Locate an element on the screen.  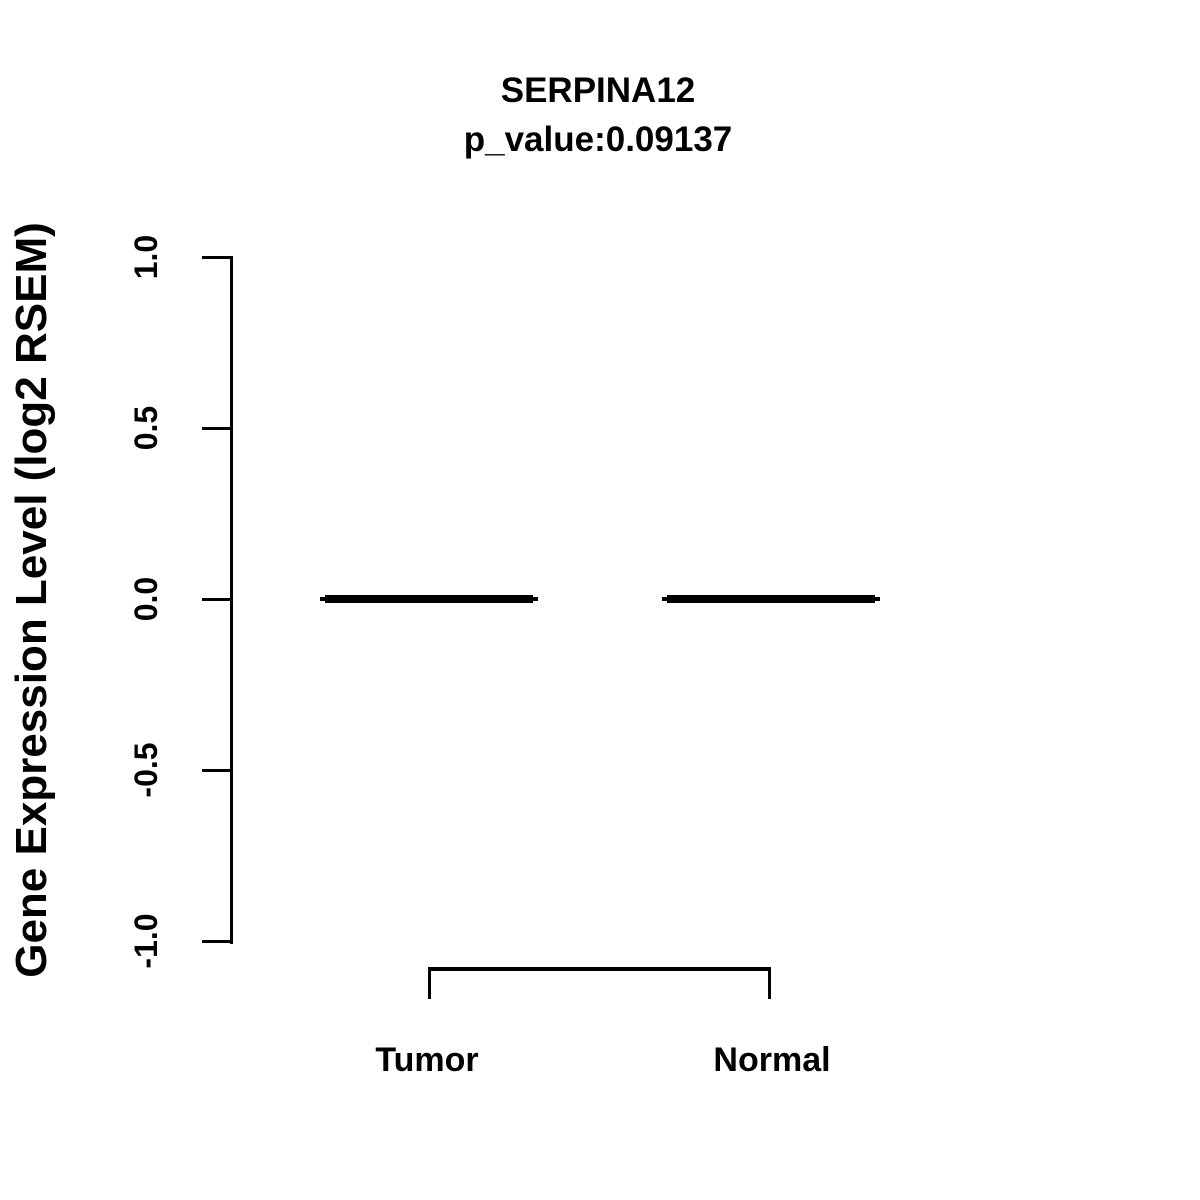
p-value-subtitle: p_value:0.09137 is located at coordinates (598, 139).